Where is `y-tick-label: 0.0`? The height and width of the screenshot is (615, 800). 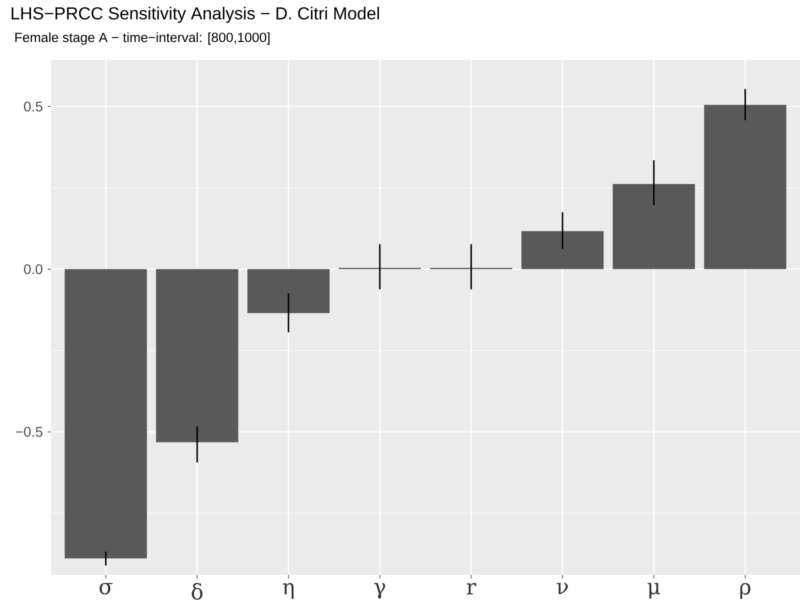 y-tick-label: 0.0 is located at coordinates (33, 269).